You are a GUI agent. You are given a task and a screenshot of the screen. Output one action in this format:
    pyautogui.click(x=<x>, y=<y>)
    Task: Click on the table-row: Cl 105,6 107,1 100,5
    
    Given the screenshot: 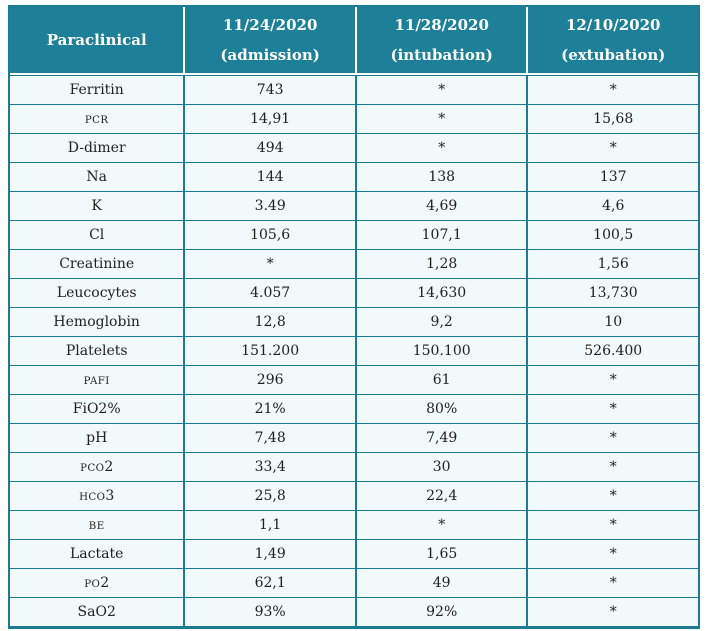 What is the action you would take?
    pyautogui.click(x=354, y=234)
    